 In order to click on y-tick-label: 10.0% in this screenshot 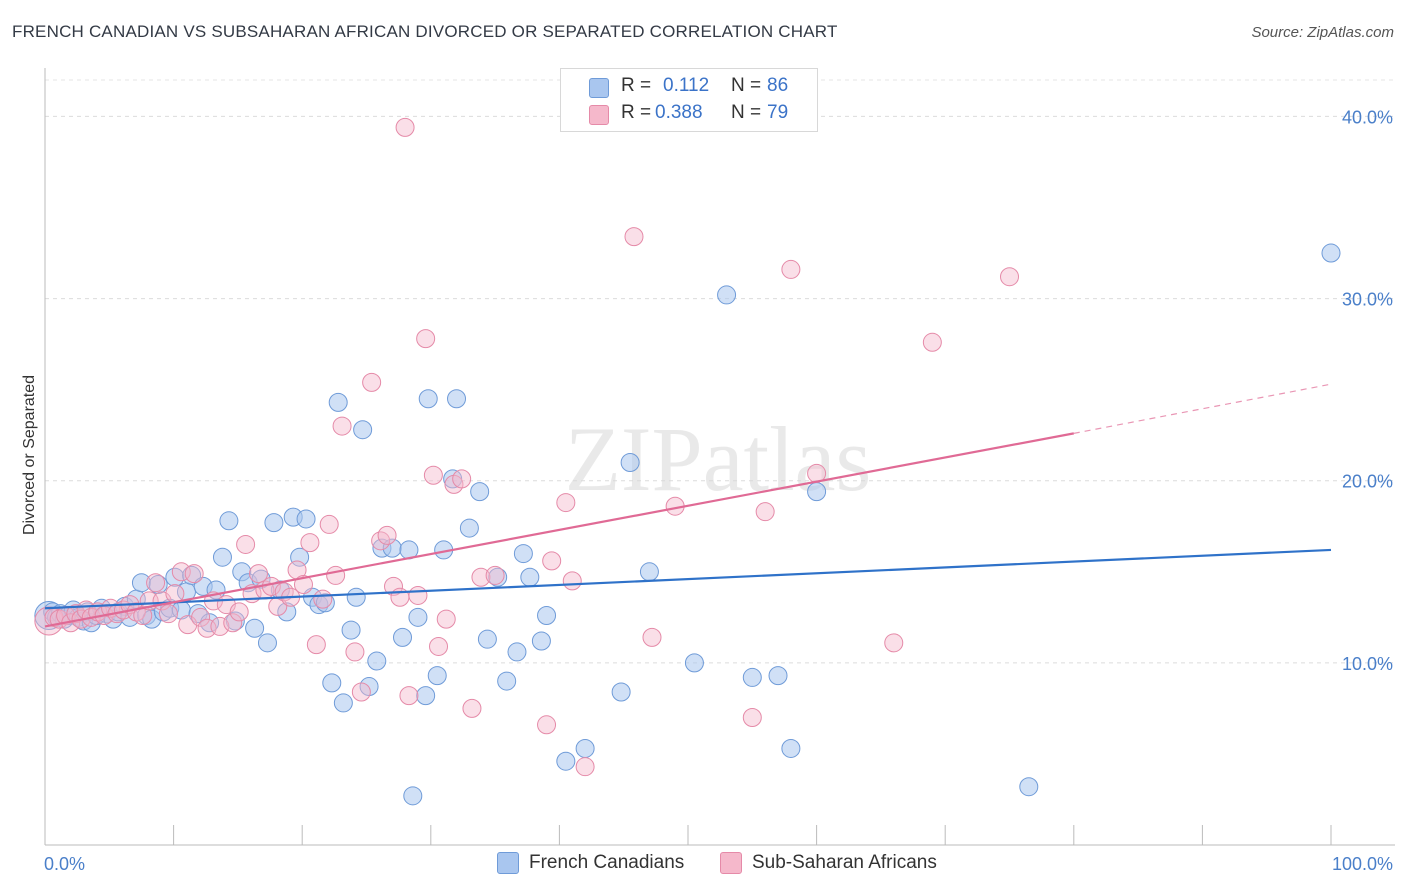, I will do `click(1367, 664)`.